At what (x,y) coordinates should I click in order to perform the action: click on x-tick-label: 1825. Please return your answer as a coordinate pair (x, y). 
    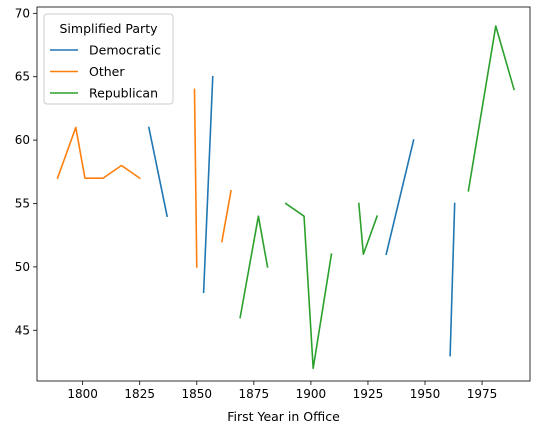
    Looking at the image, I should click on (139, 394).